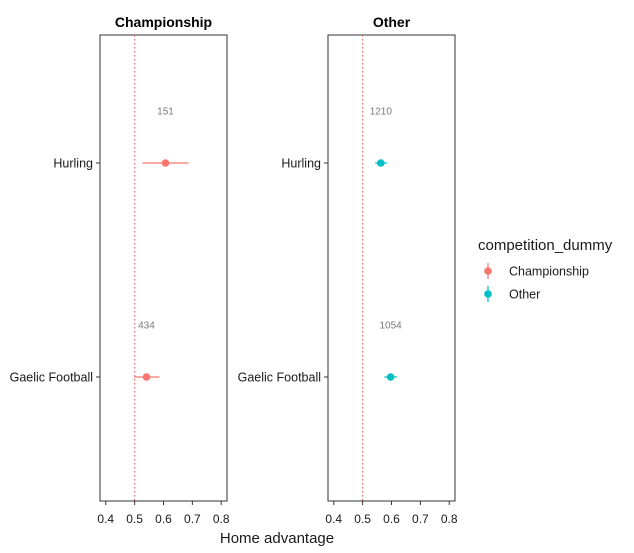  I want to click on legend-label: Other, so click(524, 295).